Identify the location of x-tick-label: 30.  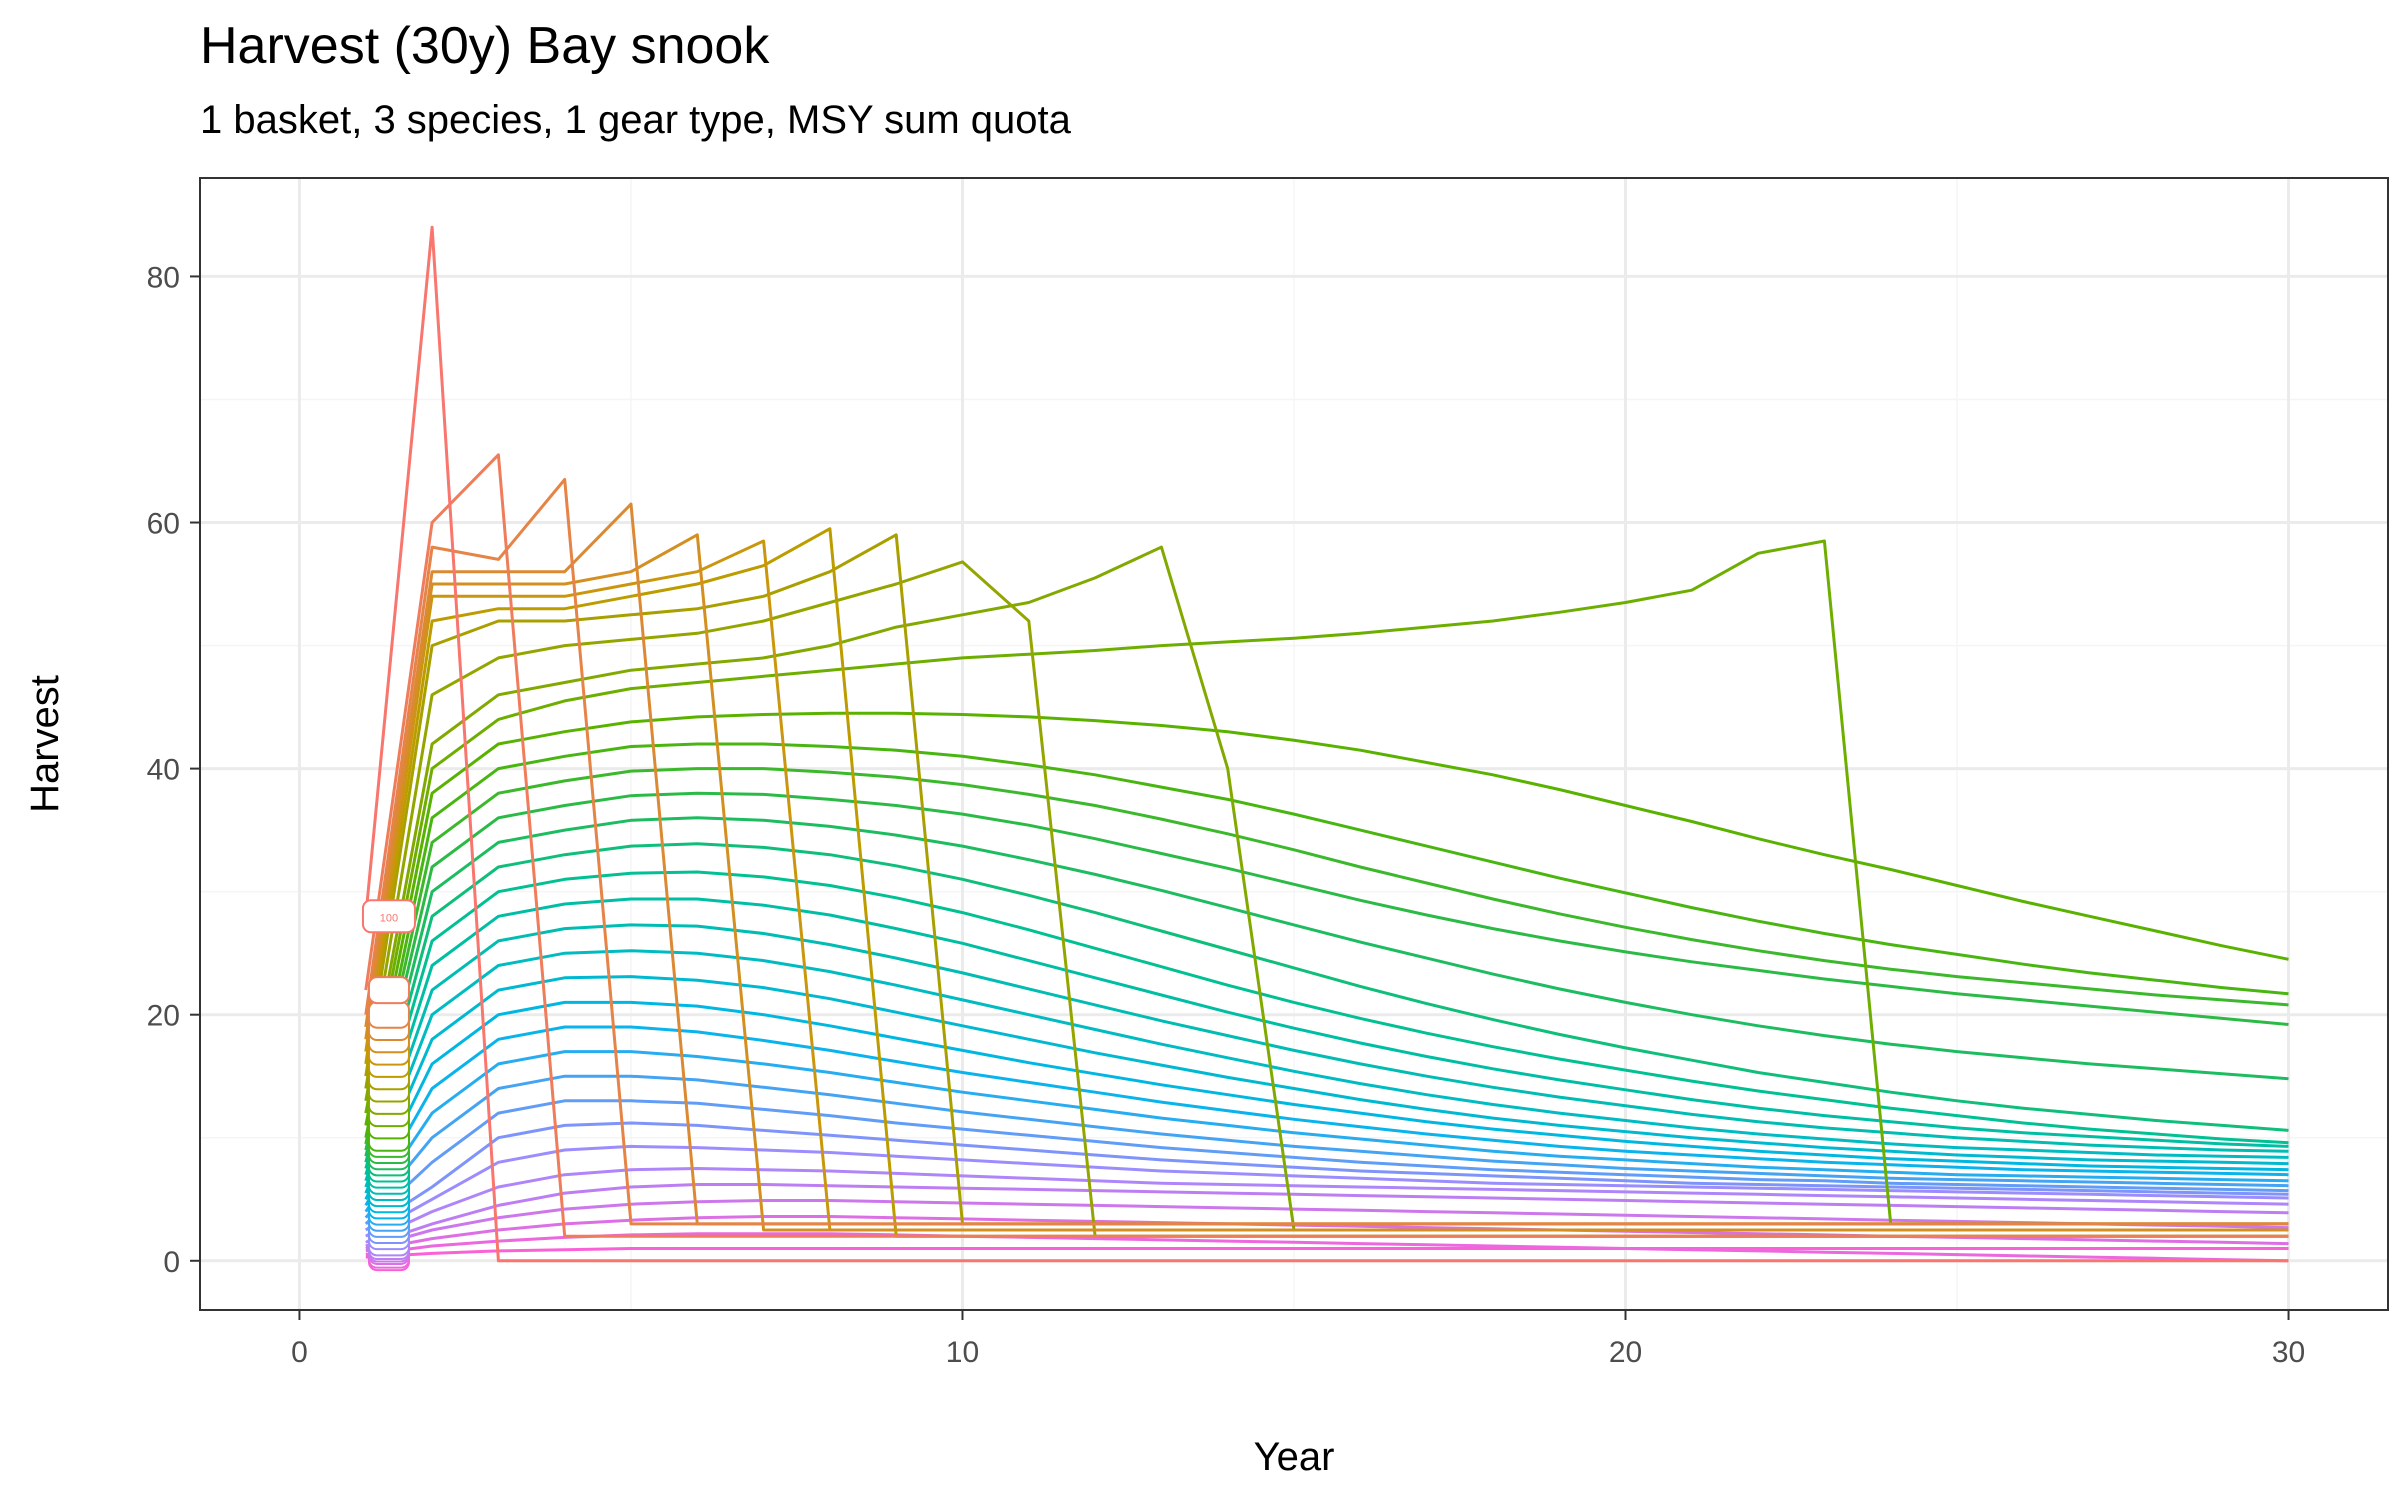
(2288, 1352).